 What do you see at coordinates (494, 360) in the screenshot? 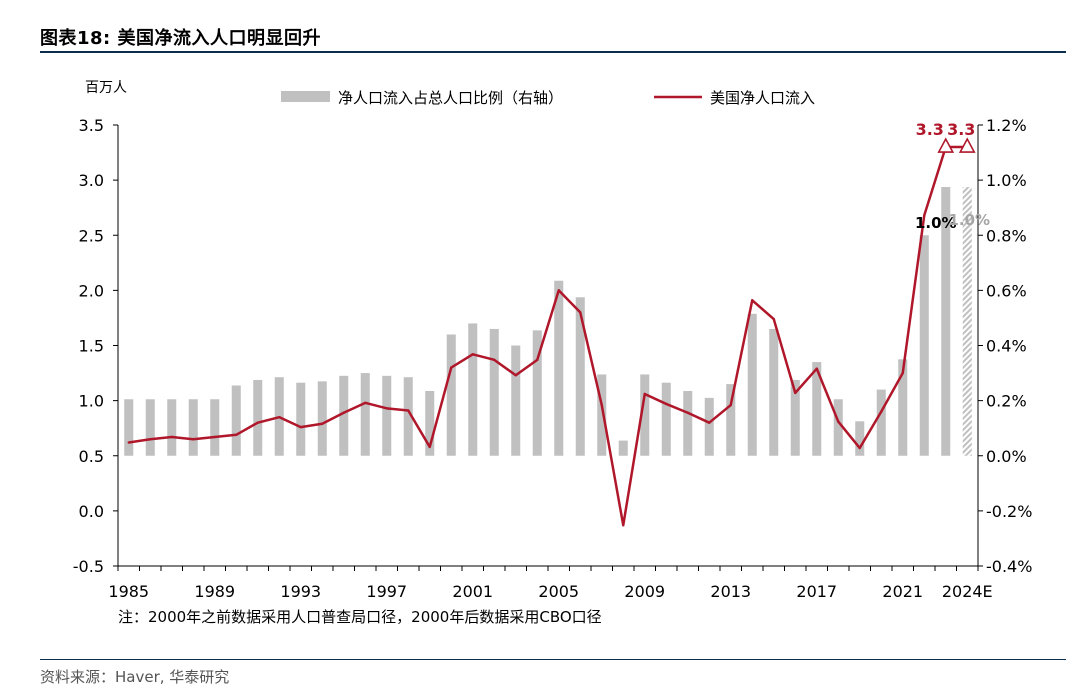
I see `line-point-2002` at bounding box center [494, 360].